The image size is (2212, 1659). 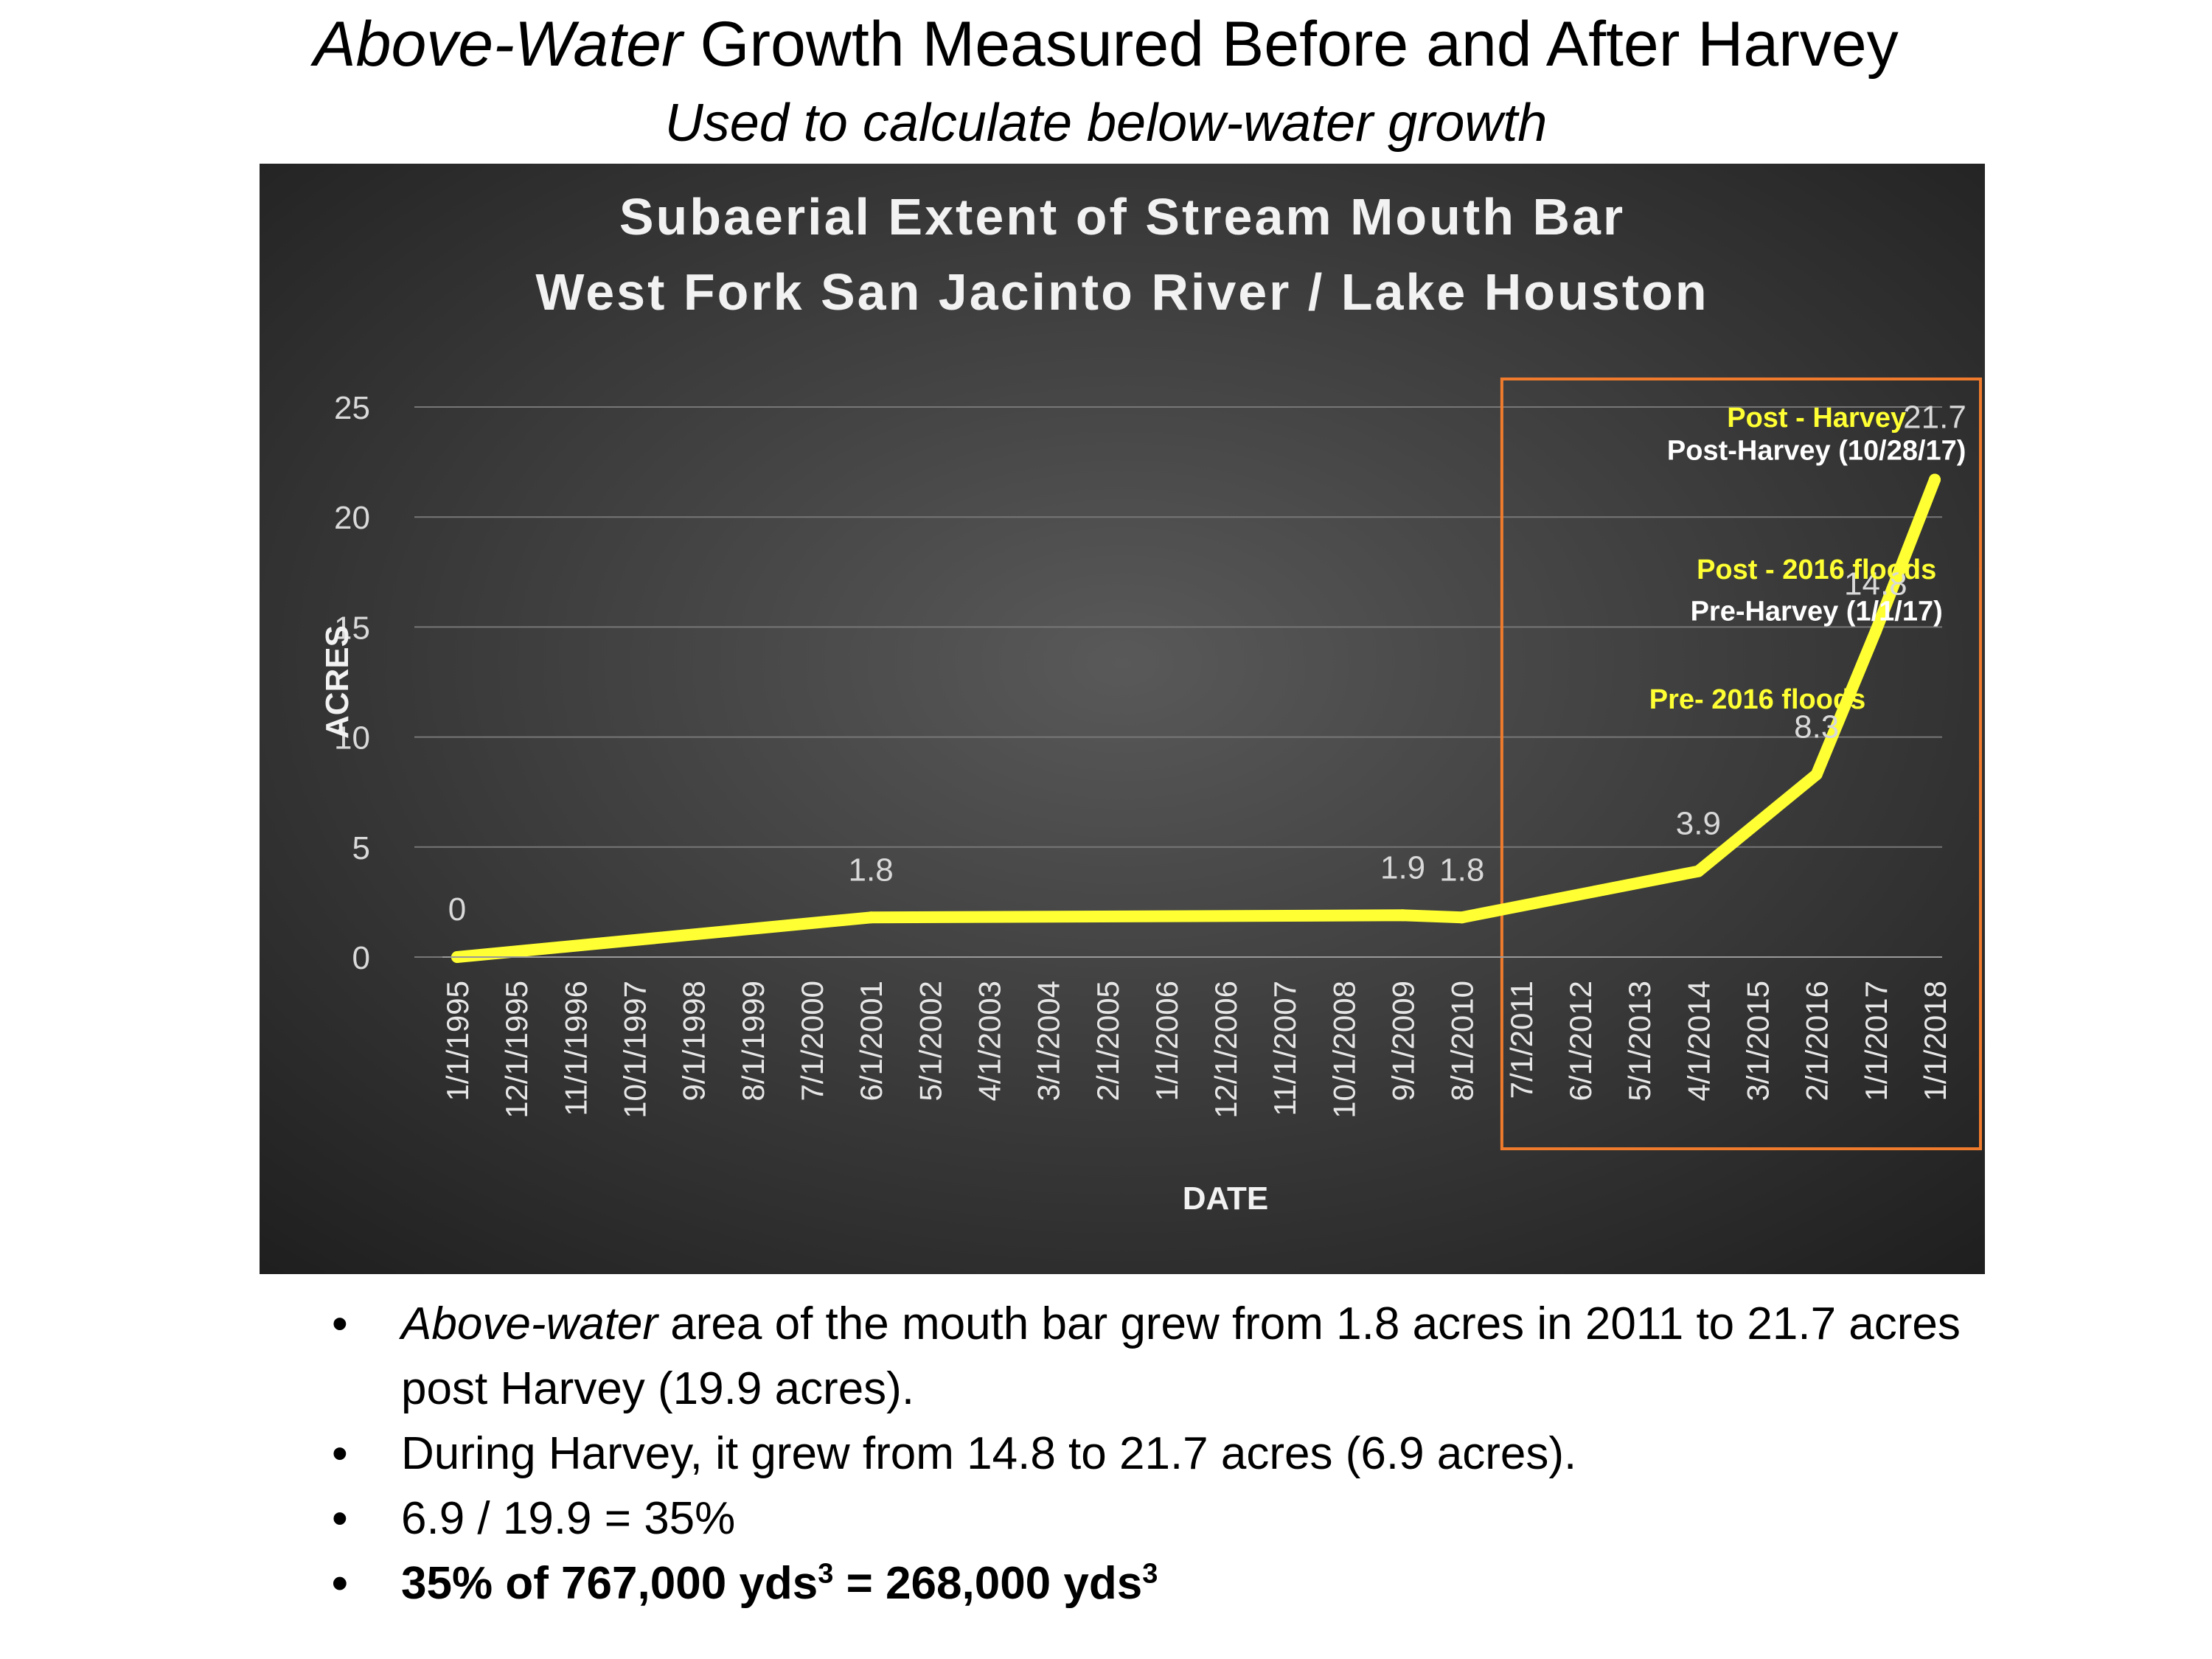 What do you see at coordinates (1698, 1041) in the screenshot?
I see `x-tick-label-22: 4/1/2014` at bounding box center [1698, 1041].